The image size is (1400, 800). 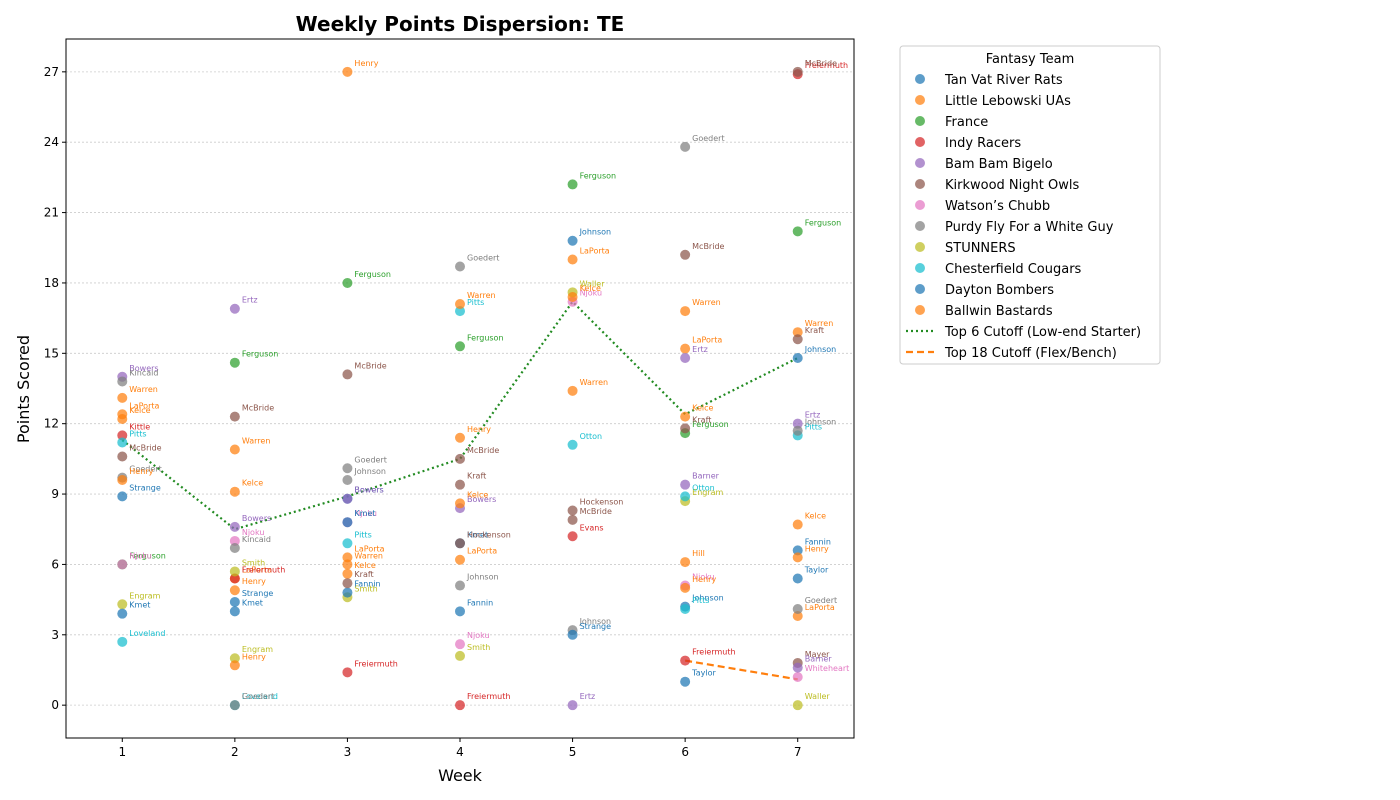 I want to click on point-label: Whiteheart, so click(x=827, y=668).